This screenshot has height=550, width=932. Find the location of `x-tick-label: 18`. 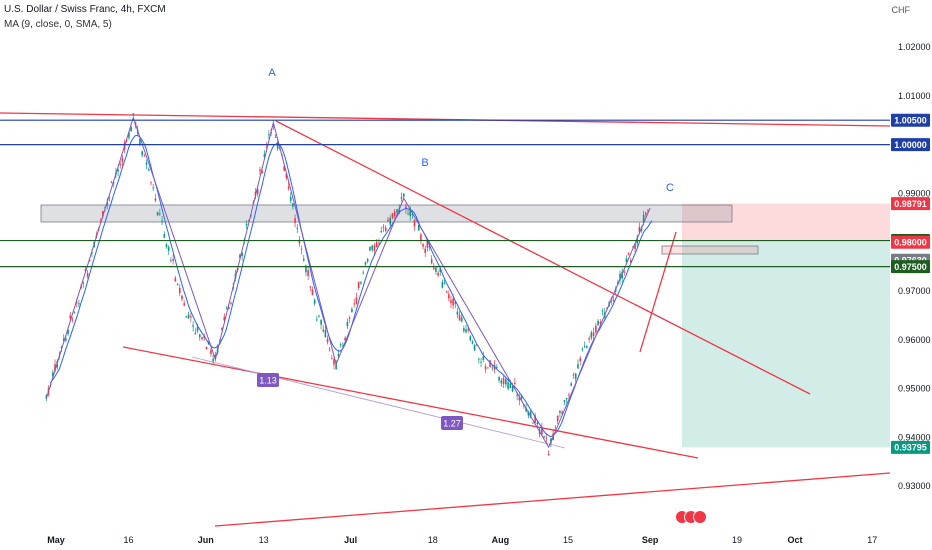

x-tick-label: 18 is located at coordinates (433, 540).